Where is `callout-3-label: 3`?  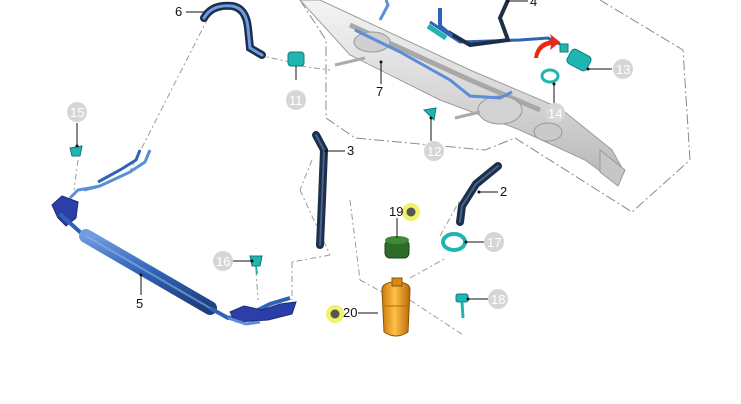 callout-3-label: 3 is located at coordinates (350, 150).